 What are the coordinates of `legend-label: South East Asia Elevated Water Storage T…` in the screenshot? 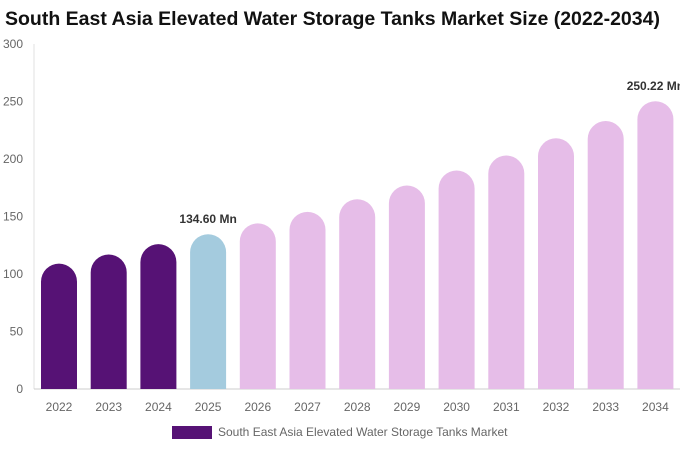 It's located at (363, 432).